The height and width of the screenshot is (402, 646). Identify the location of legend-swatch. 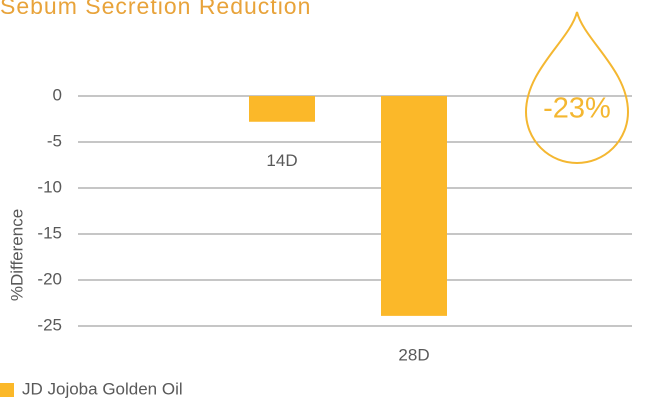
(7, 390).